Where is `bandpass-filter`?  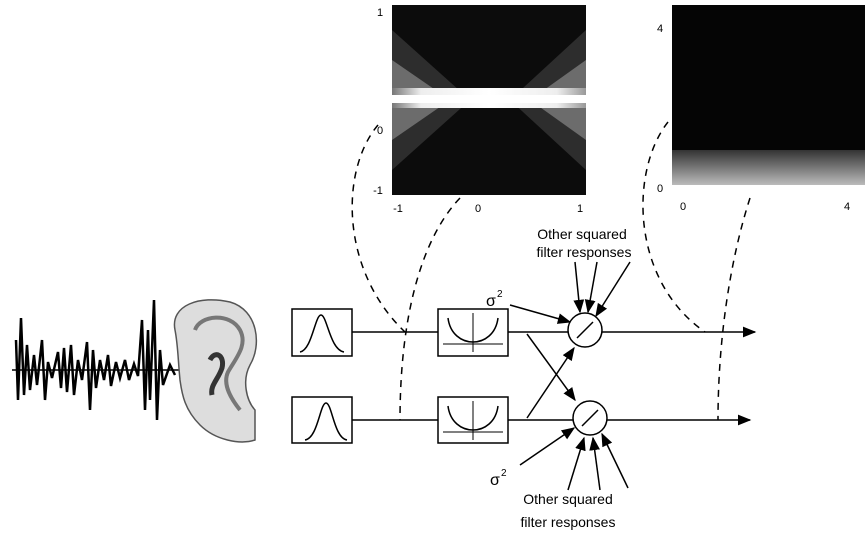 bandpass-filter is located at coordinates (322, 376).